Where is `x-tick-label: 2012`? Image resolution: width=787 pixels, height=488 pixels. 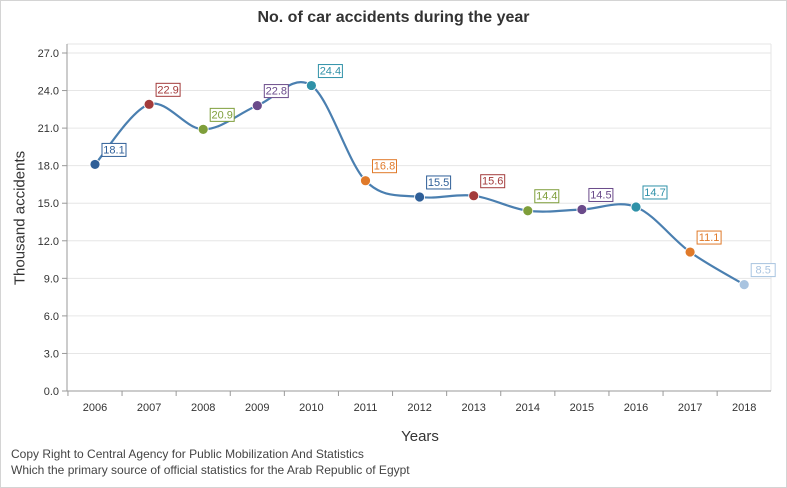
x-tick-label: 2012 is located at coordinates (419, 408).